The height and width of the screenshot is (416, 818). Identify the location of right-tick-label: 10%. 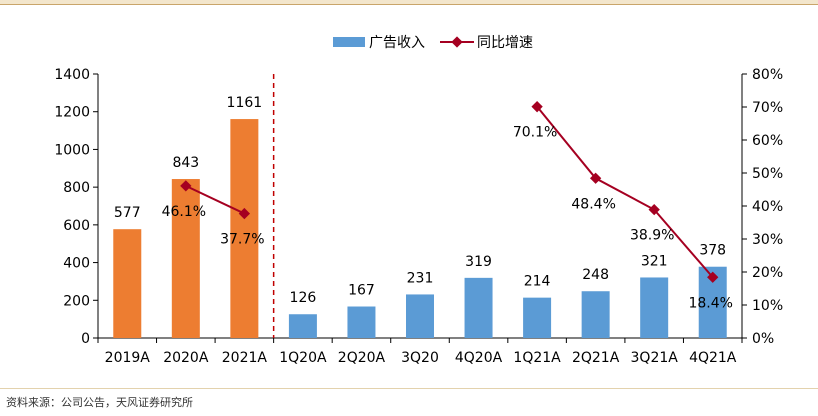
(767, 306).